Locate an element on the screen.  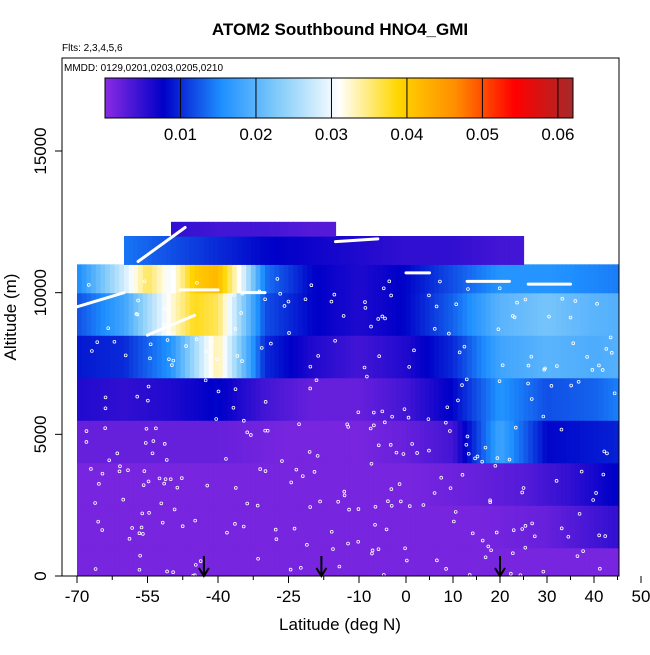
x-tick-label: 30 is located at coordinates (547, 596).